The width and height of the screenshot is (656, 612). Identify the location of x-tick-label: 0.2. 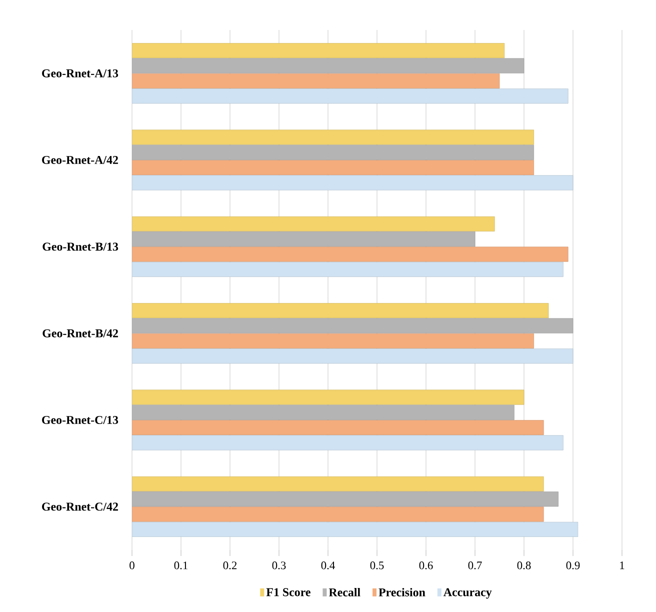
(230, 566).